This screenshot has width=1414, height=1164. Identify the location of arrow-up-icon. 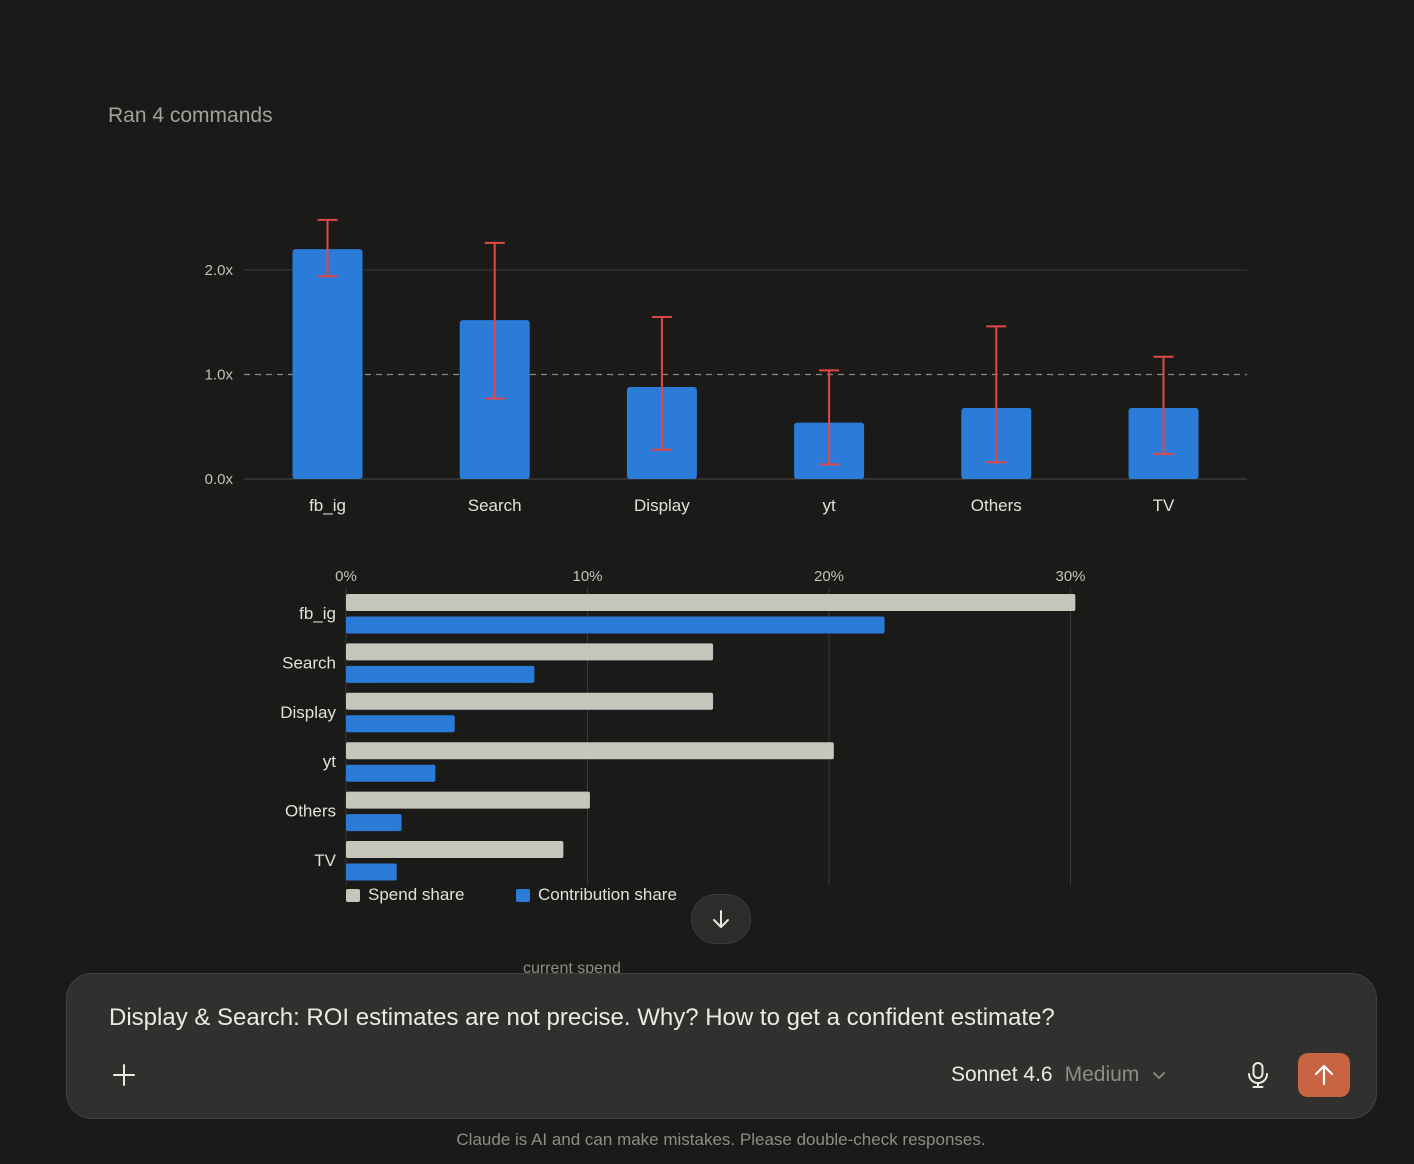
(1324, 1075).